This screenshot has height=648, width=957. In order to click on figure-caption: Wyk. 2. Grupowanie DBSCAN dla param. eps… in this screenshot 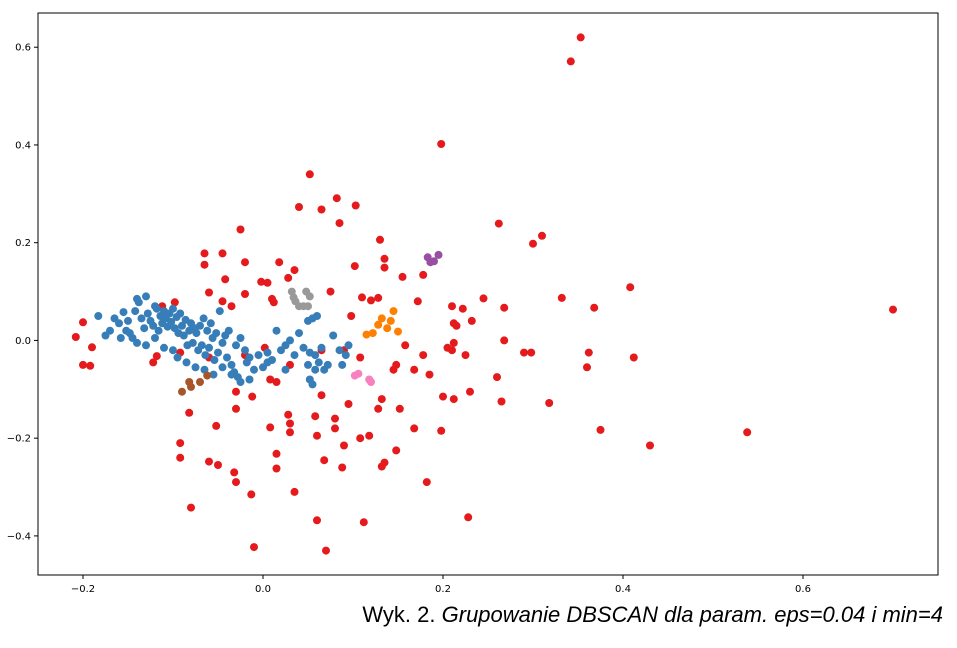, I will do `click(652, 615)`.